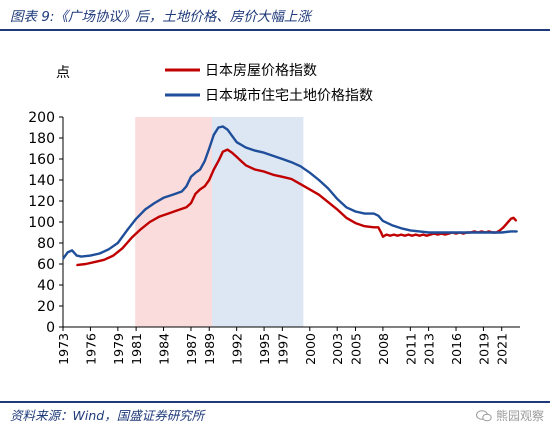 Image resolution: width=550 pixels, height=433 pixels. I want to click on x-tick-label: 2016, so click(456, 349).